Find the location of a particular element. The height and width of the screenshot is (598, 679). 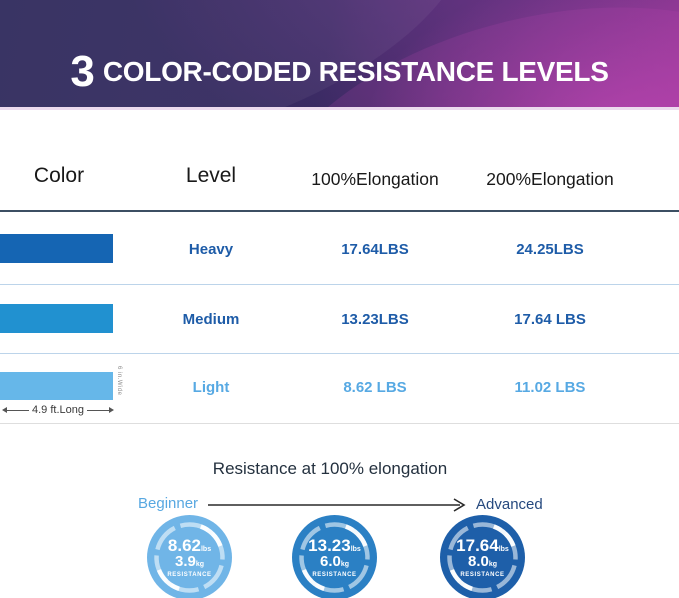

value-heavy-200: 24.25LBS is located at coordinates (550, 249).